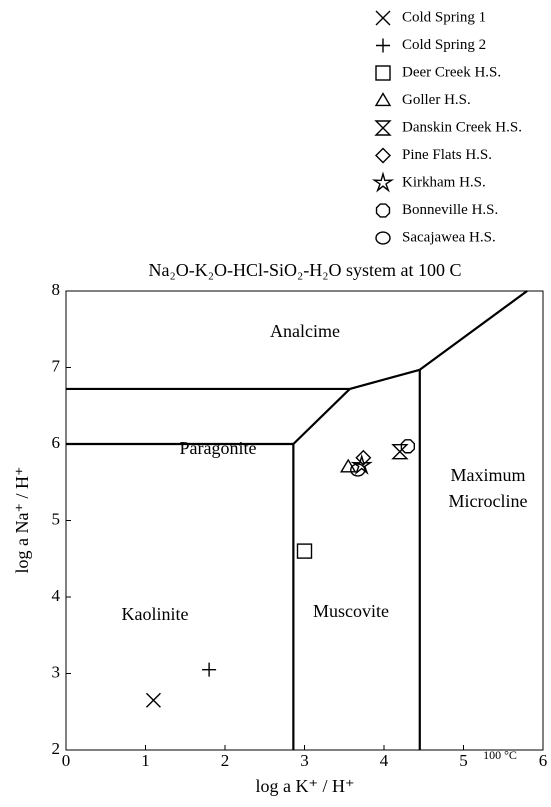 The width and height of the screenshot is (551, 807). I want to click on legend-label: Bonneville H.S., so click(450, 210).